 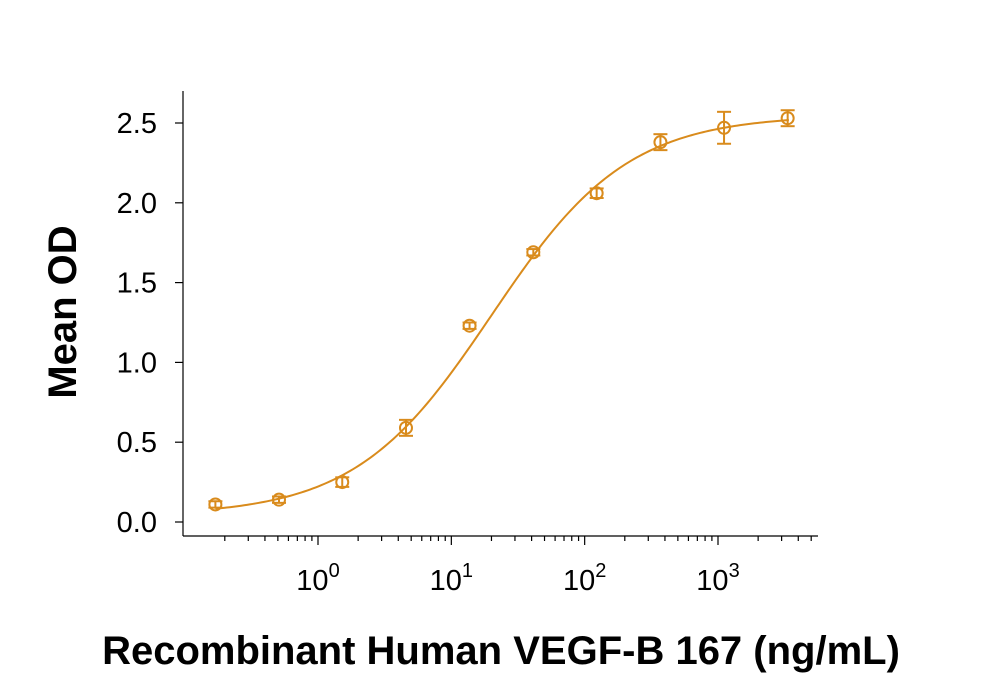 What do you see at coordinates (137, 523) in the screenshot?
I see `y-tick-label: 0.0` at bounding box center [137, 523].